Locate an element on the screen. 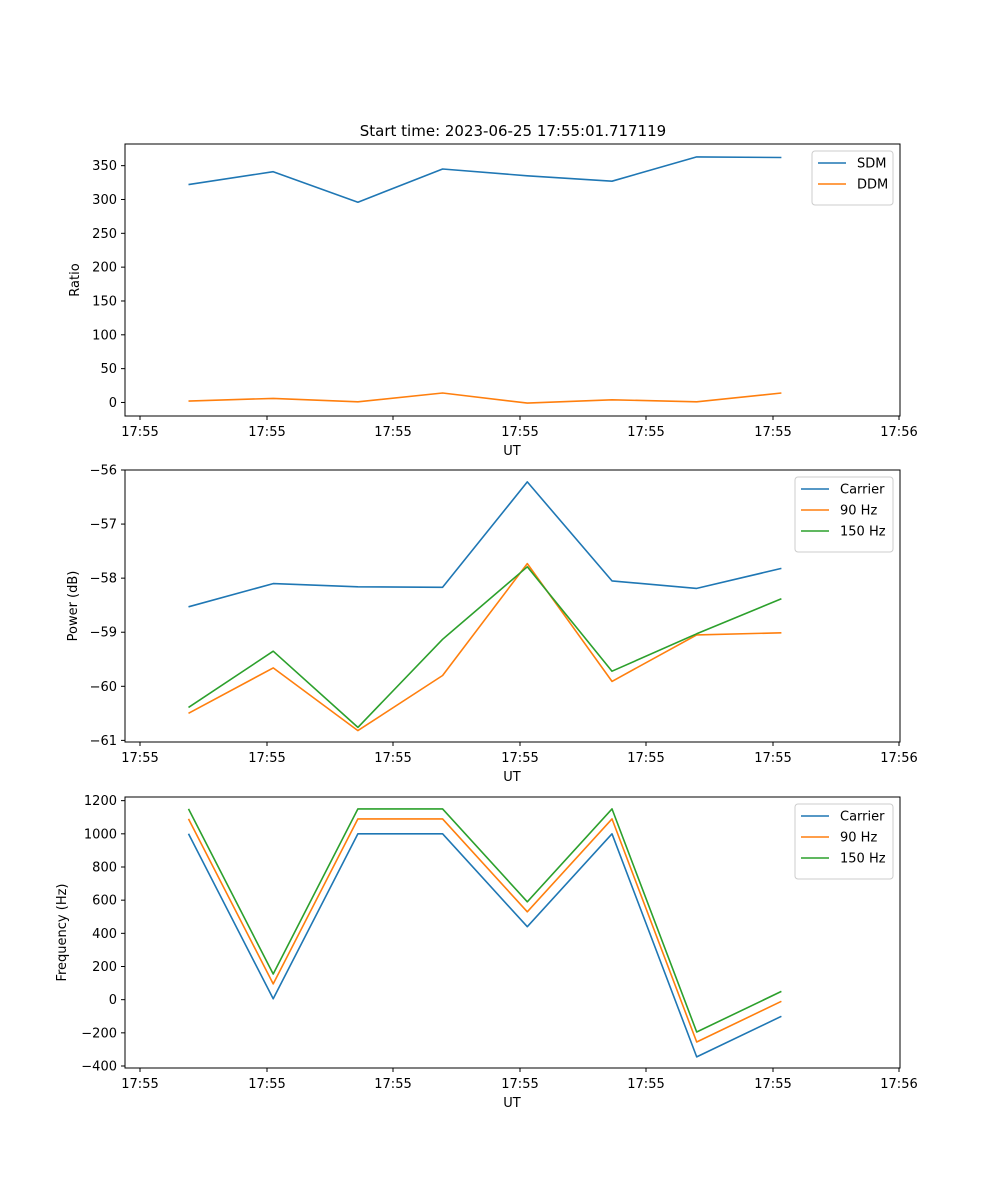 The height and width of the screenshot is (1200, 1000). y-tick-label: −56 is located at coordinates (103, 471).